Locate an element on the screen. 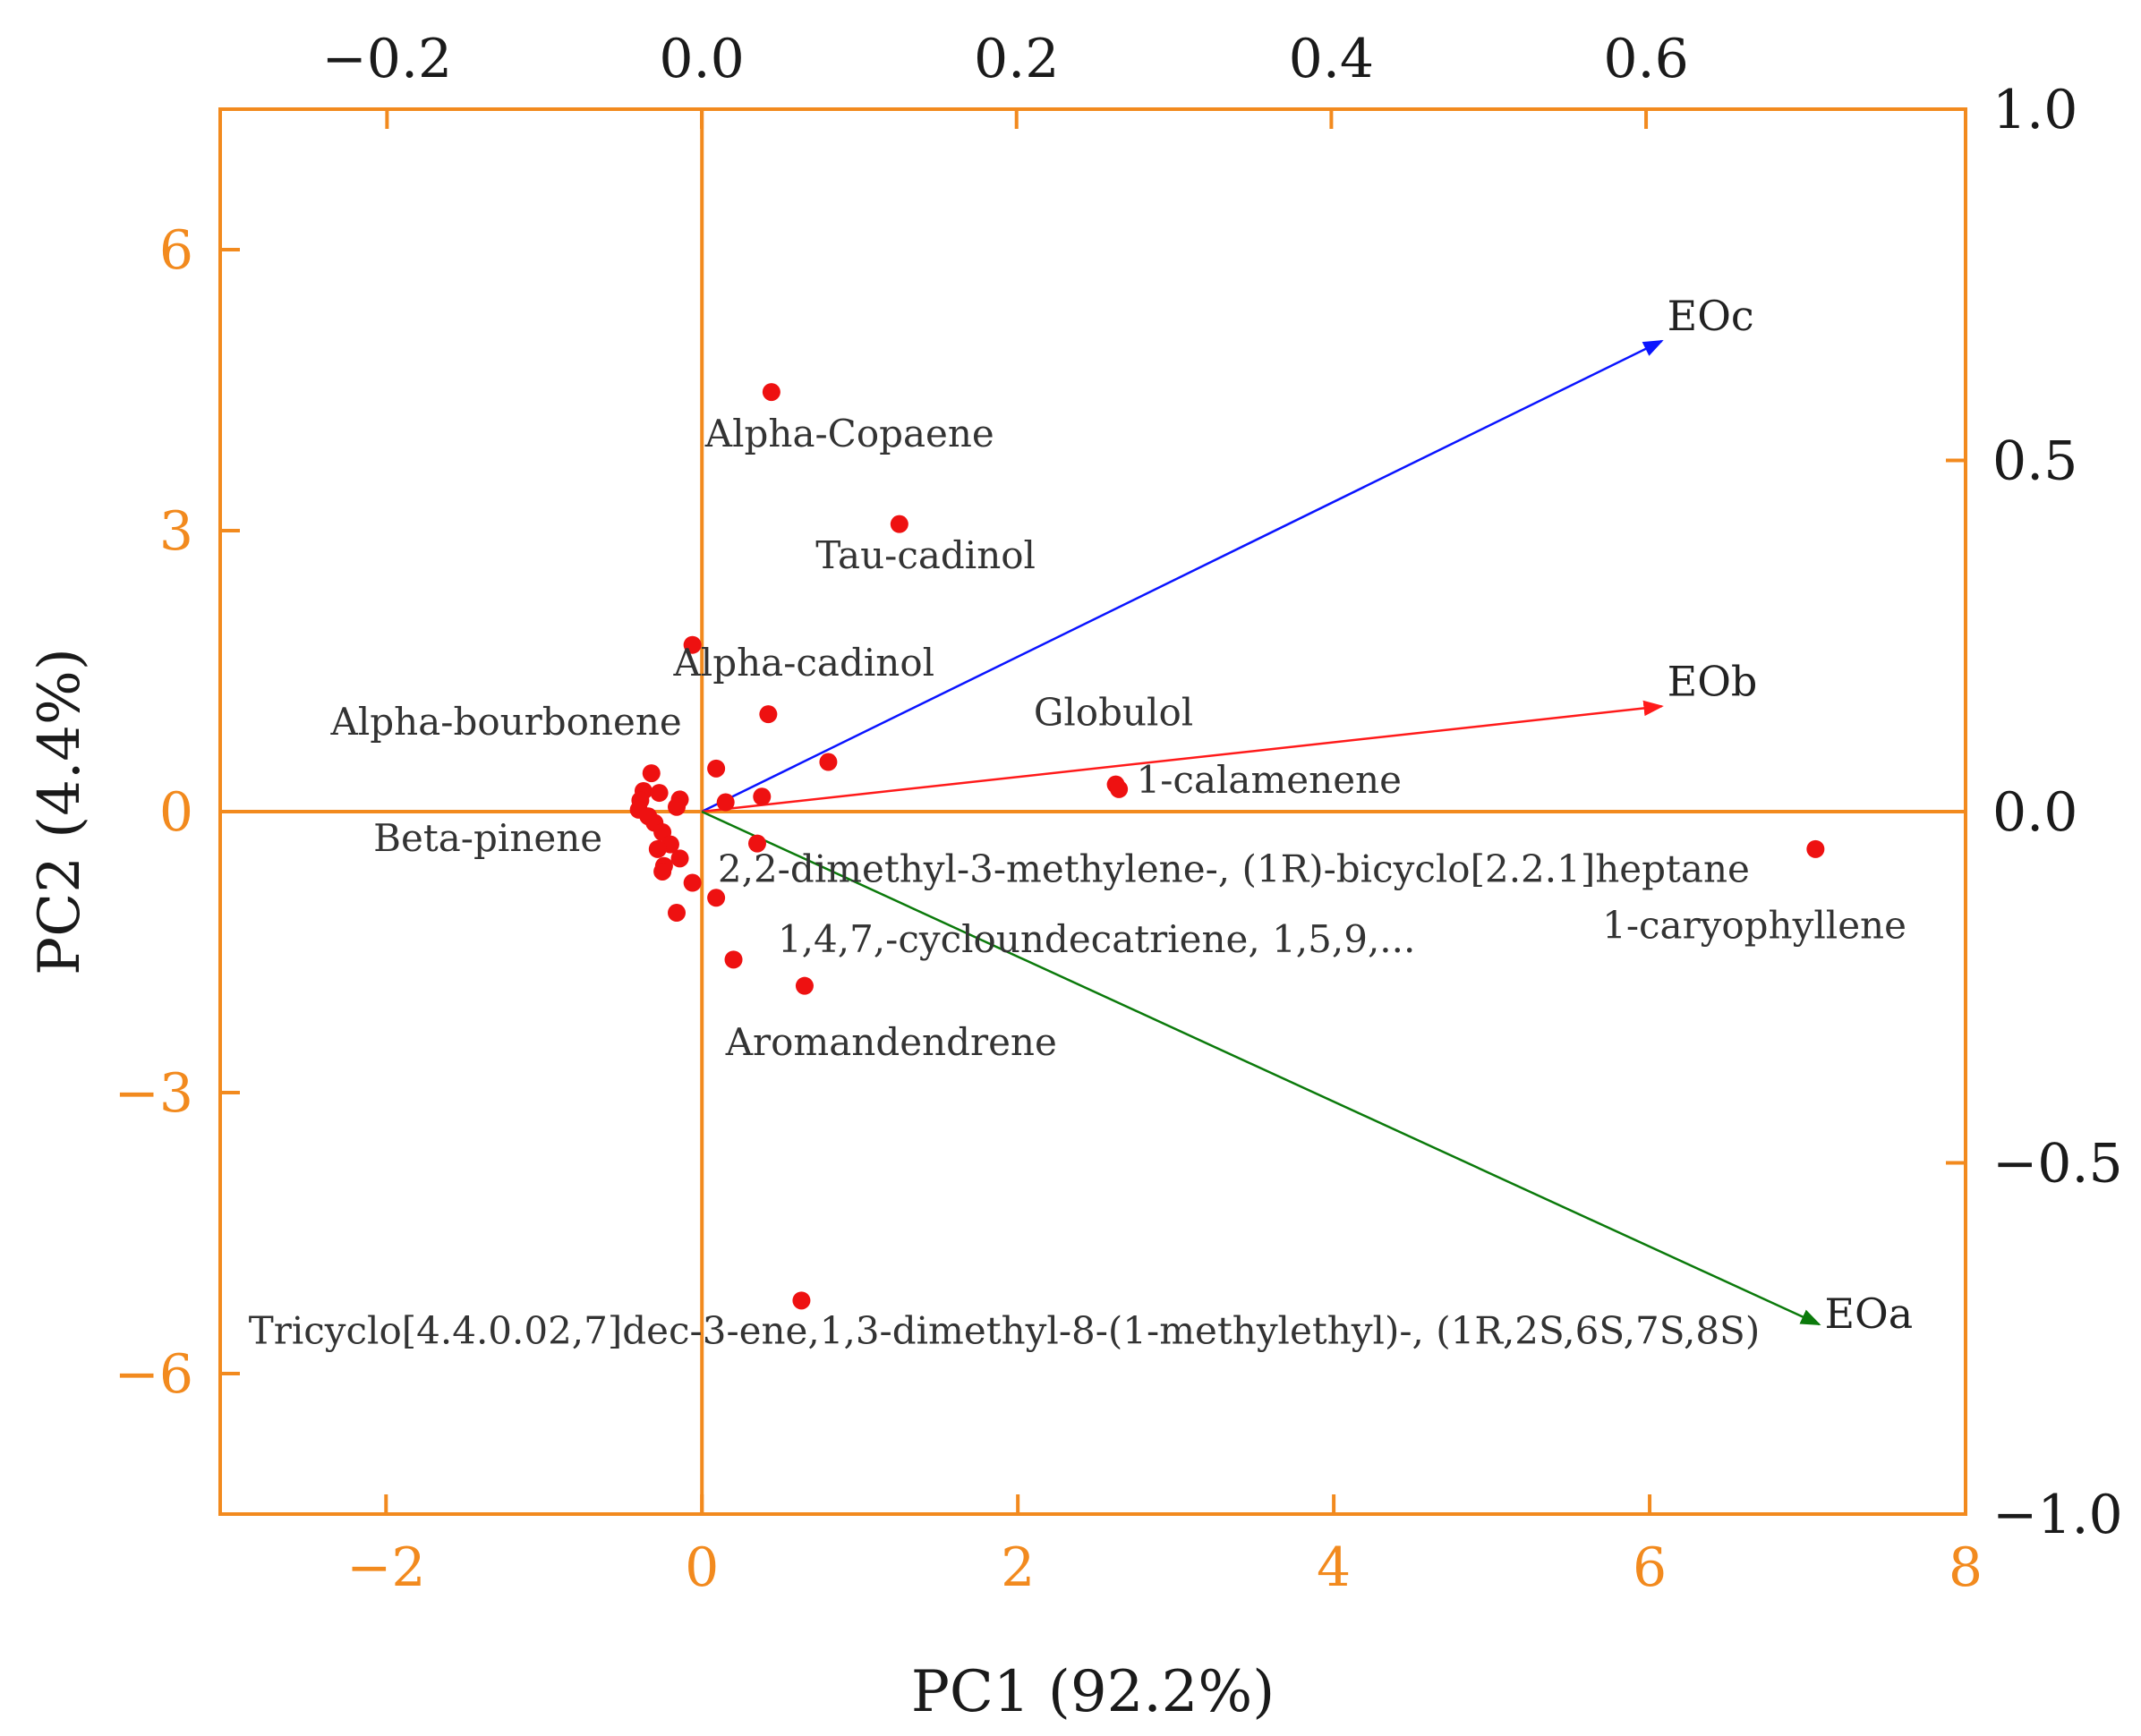 This screenshot has height=1736, width=2141. loading-arrow-eob is located at coordinates (1182, 756).